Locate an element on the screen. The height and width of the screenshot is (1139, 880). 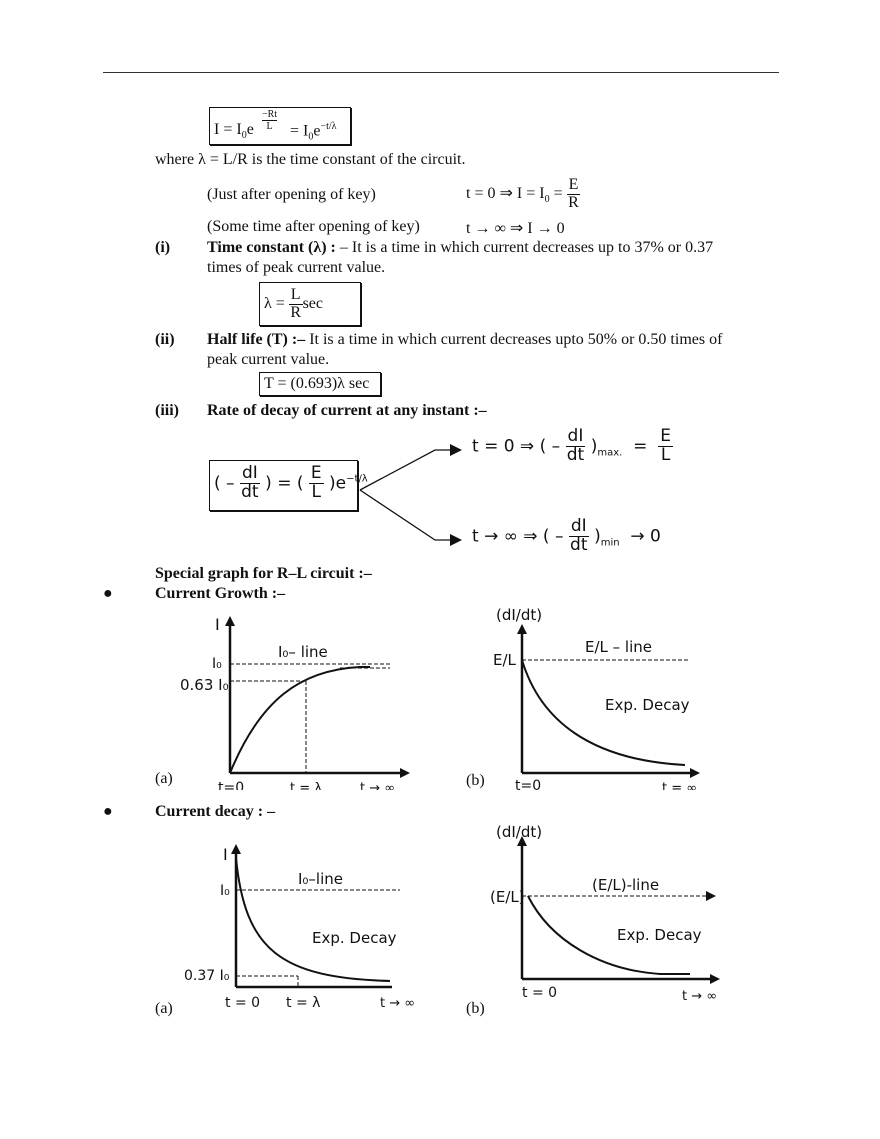
line-label: I₀–line is located at coordinates (320, 879).